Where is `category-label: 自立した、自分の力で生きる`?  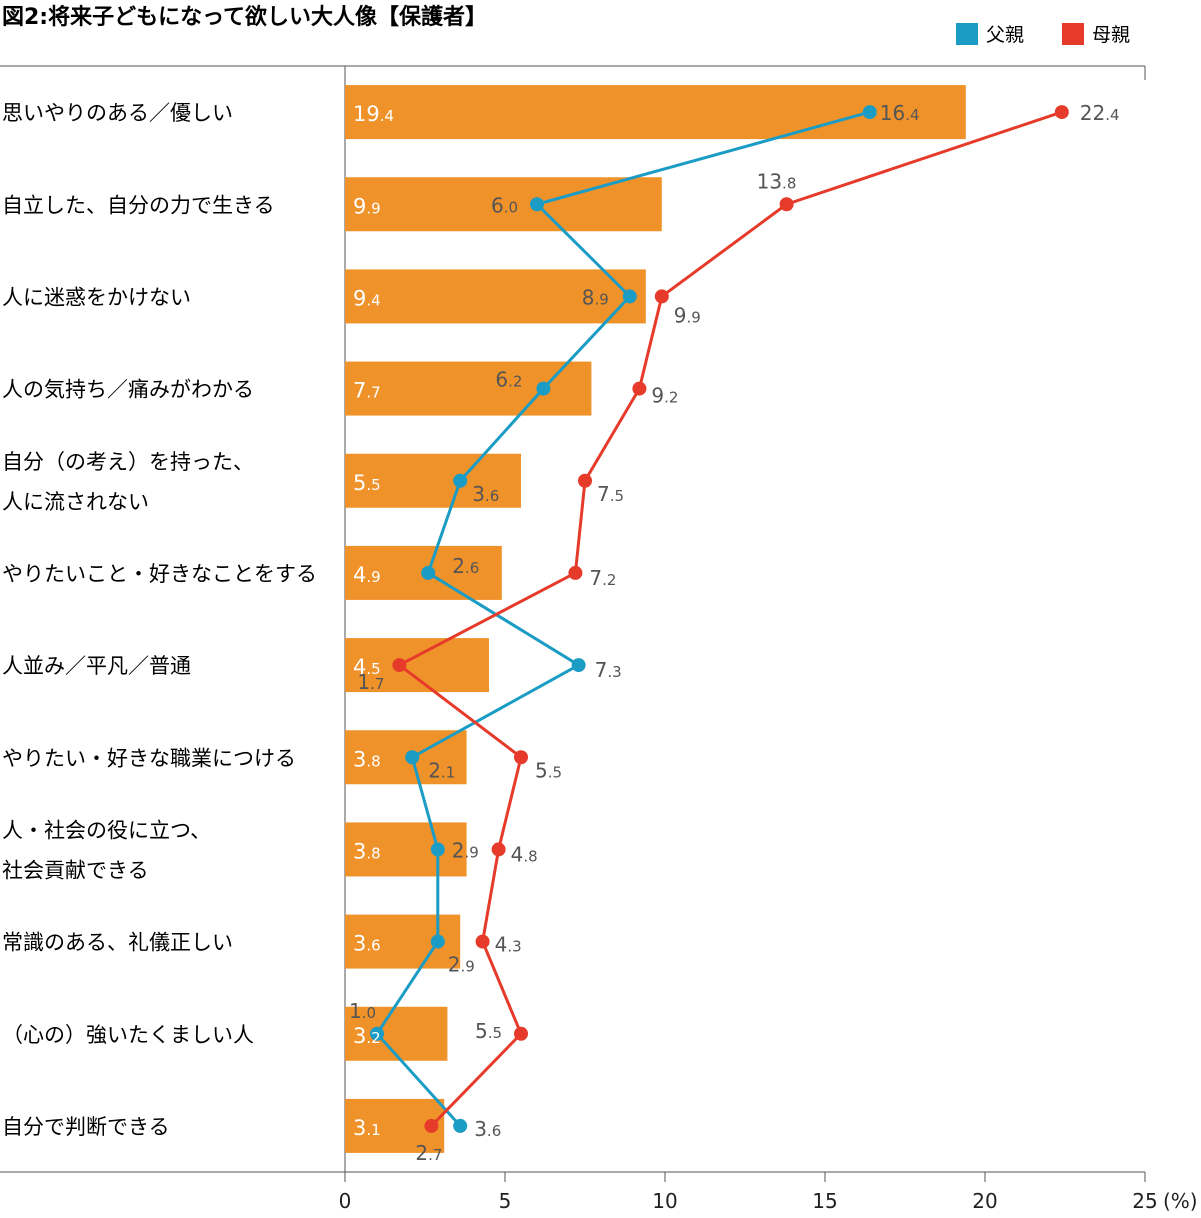 category-label: 自立した、自分の力で生きる is located at coordinates (138, 205).